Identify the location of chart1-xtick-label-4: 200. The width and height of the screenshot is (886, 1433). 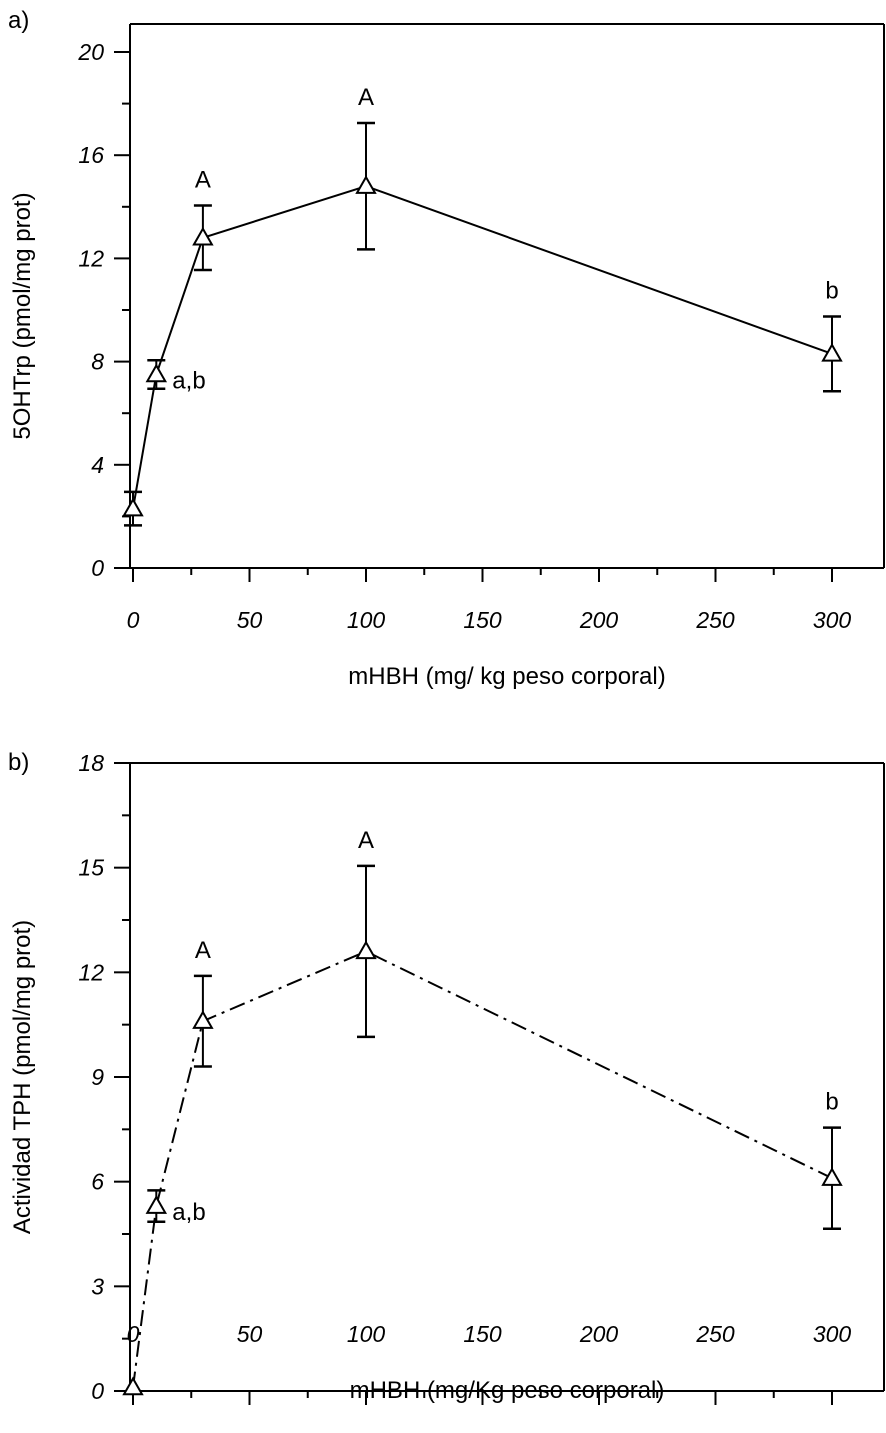
(599, 1334).